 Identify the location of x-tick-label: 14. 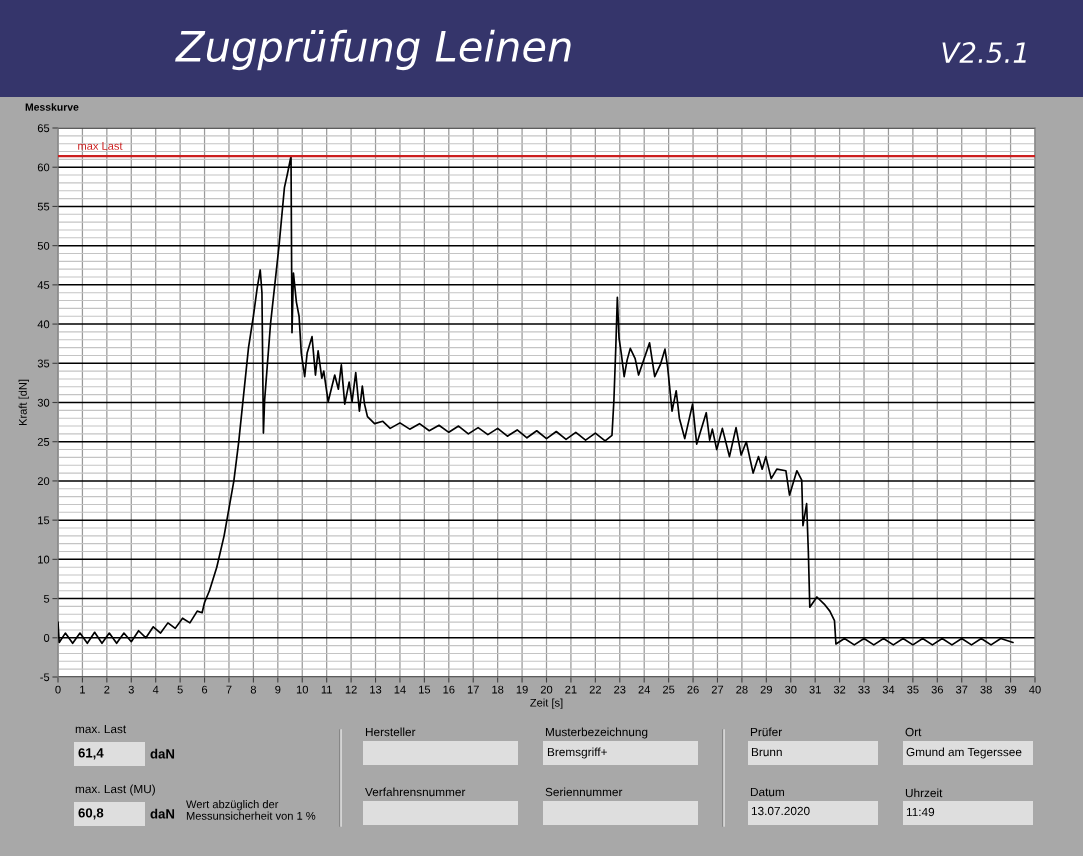
(400, 689).